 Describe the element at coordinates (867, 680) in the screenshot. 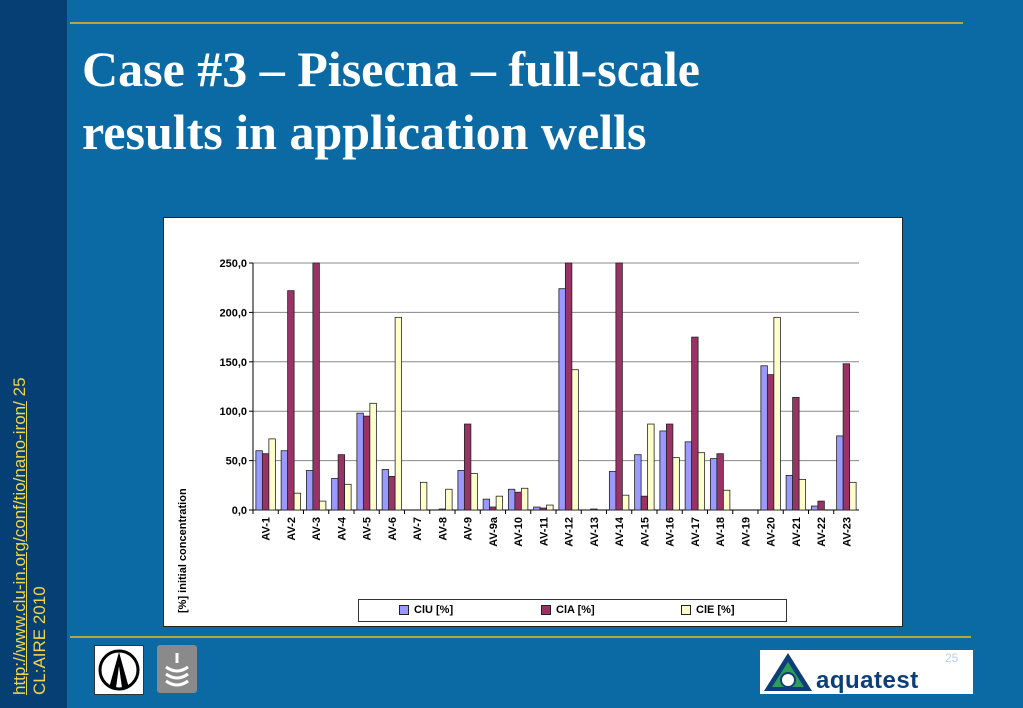

I see `aquatest-wordmark: aquatest` at that location.